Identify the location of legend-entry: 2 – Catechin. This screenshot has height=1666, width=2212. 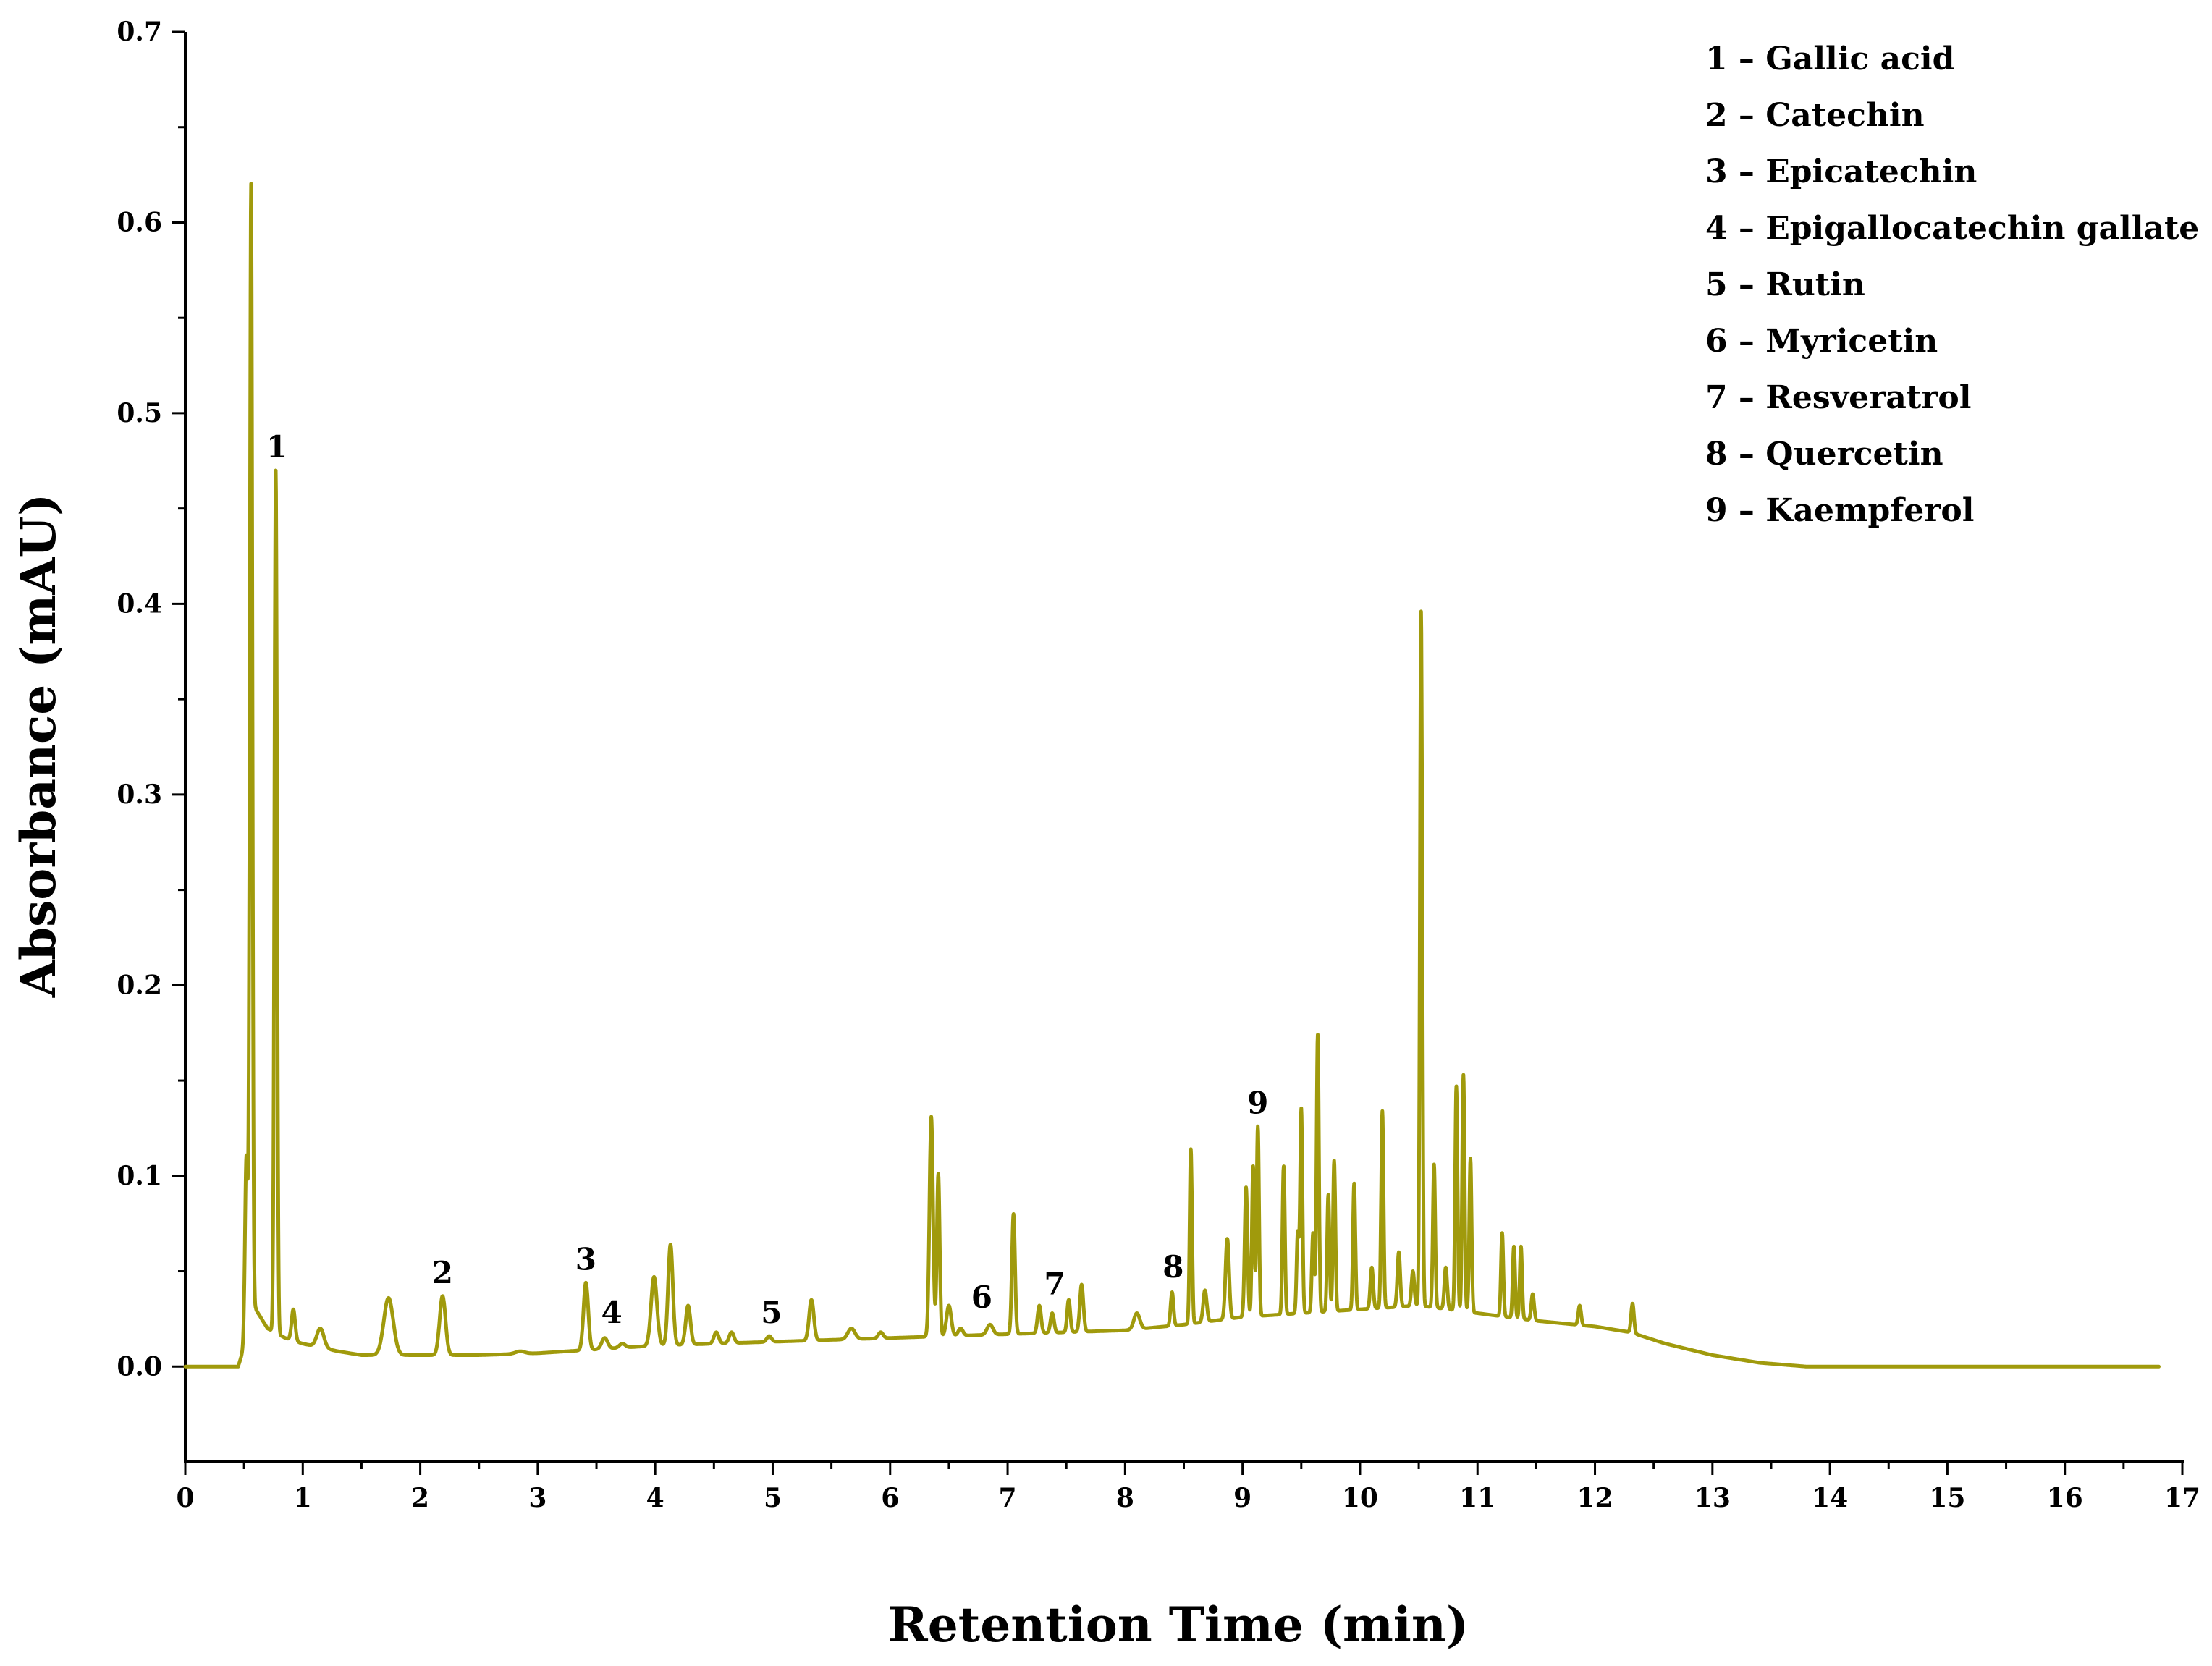
(1815, 116).